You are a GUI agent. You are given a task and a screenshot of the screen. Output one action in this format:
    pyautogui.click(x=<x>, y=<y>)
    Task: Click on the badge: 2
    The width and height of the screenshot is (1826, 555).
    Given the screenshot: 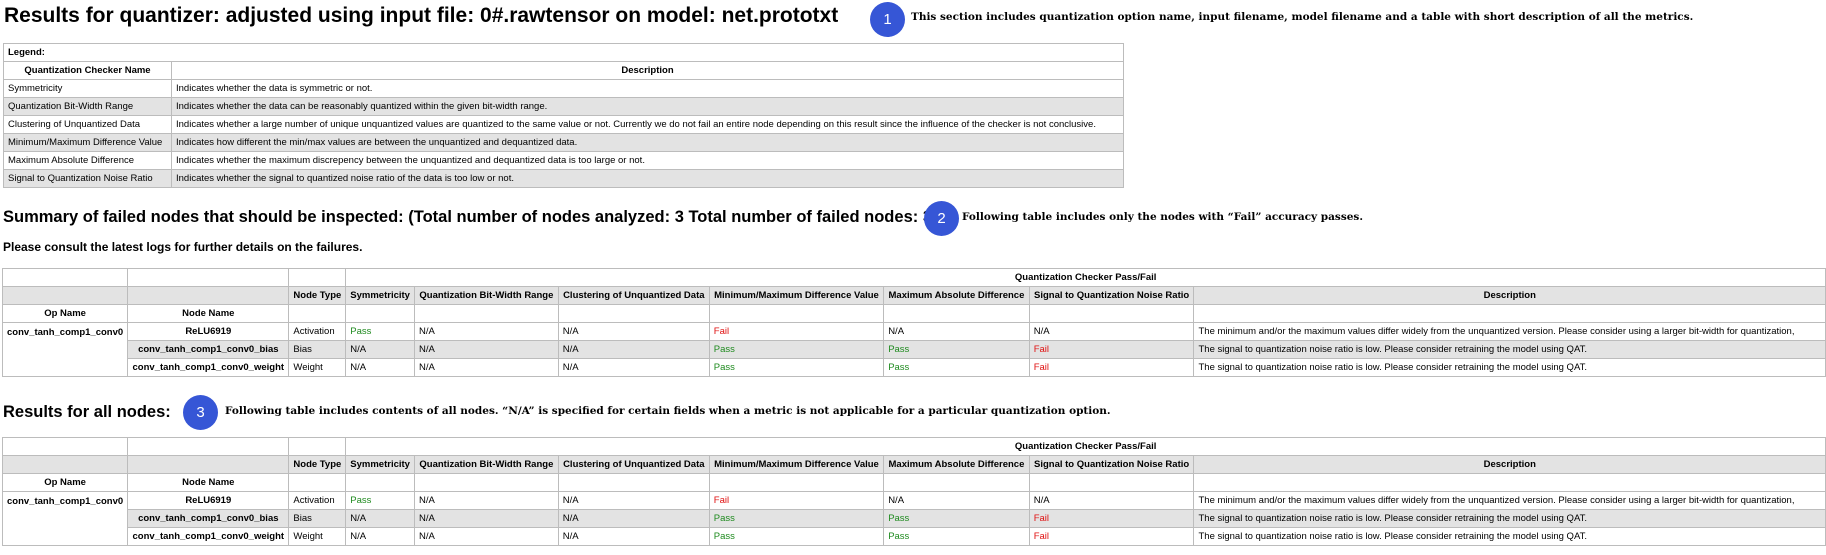 What is the action you would take?
    pyautogui.click(x=941, y=218)
    